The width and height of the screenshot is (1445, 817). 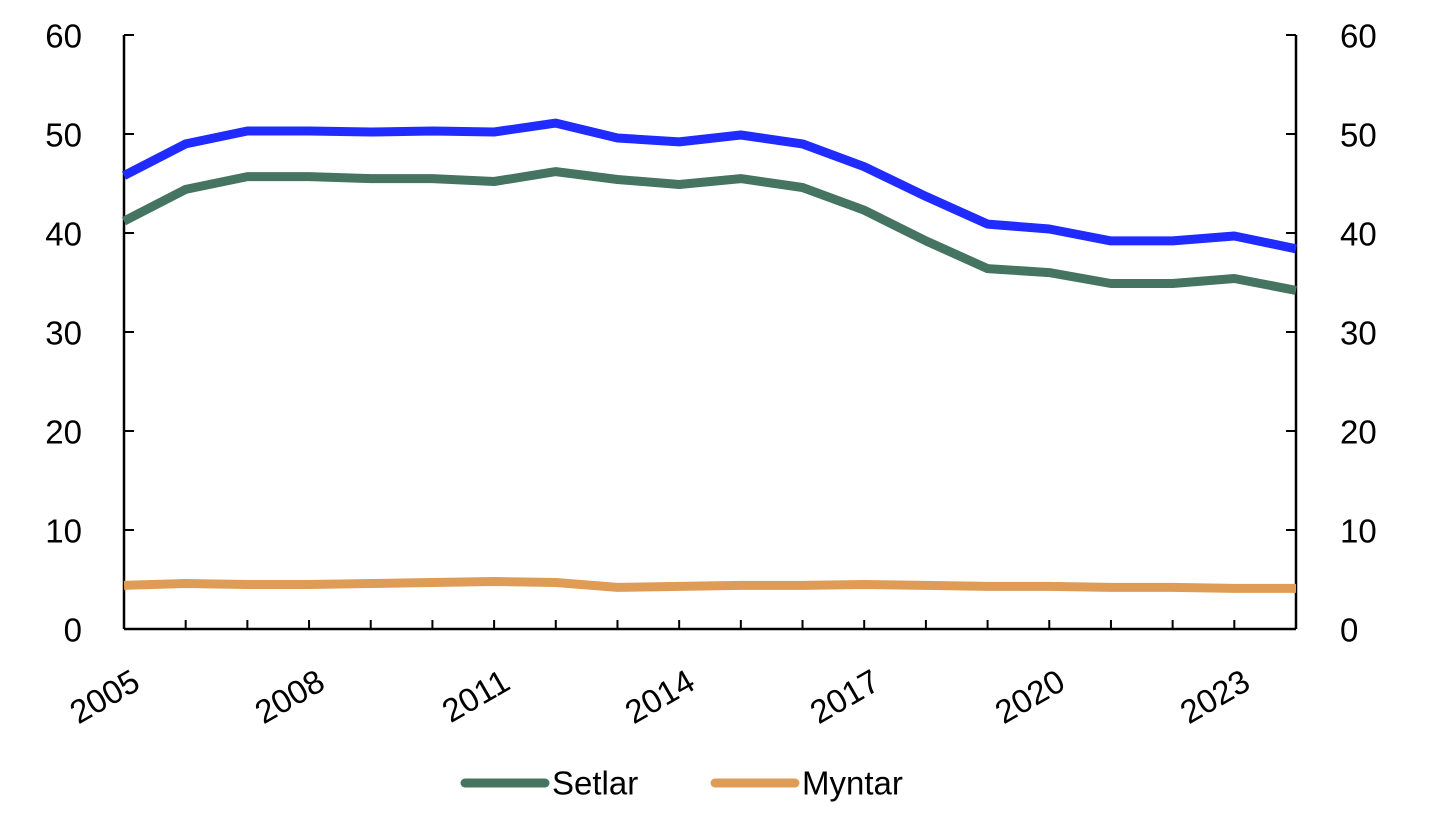 I want to click on right-y-tick-label: 0, so click(x=1349, y=630).